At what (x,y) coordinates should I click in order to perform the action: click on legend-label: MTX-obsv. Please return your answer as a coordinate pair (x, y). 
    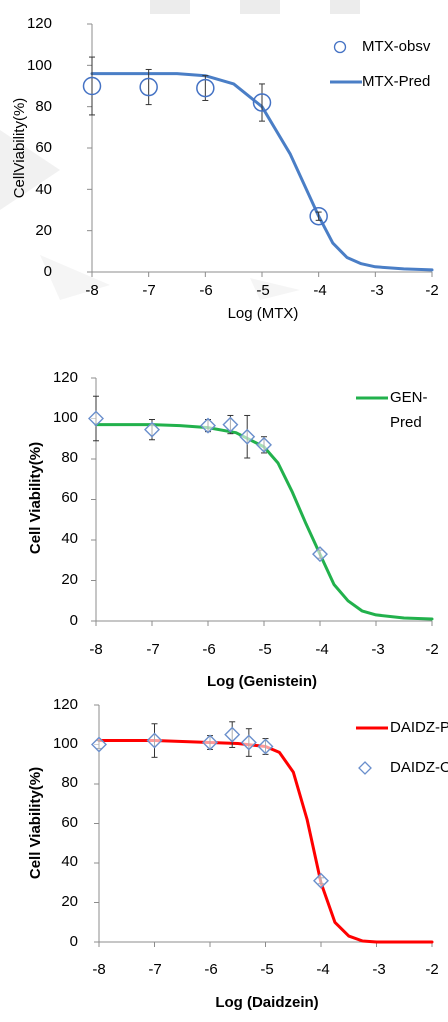
    Looking at the image, I should click on (396, 46).